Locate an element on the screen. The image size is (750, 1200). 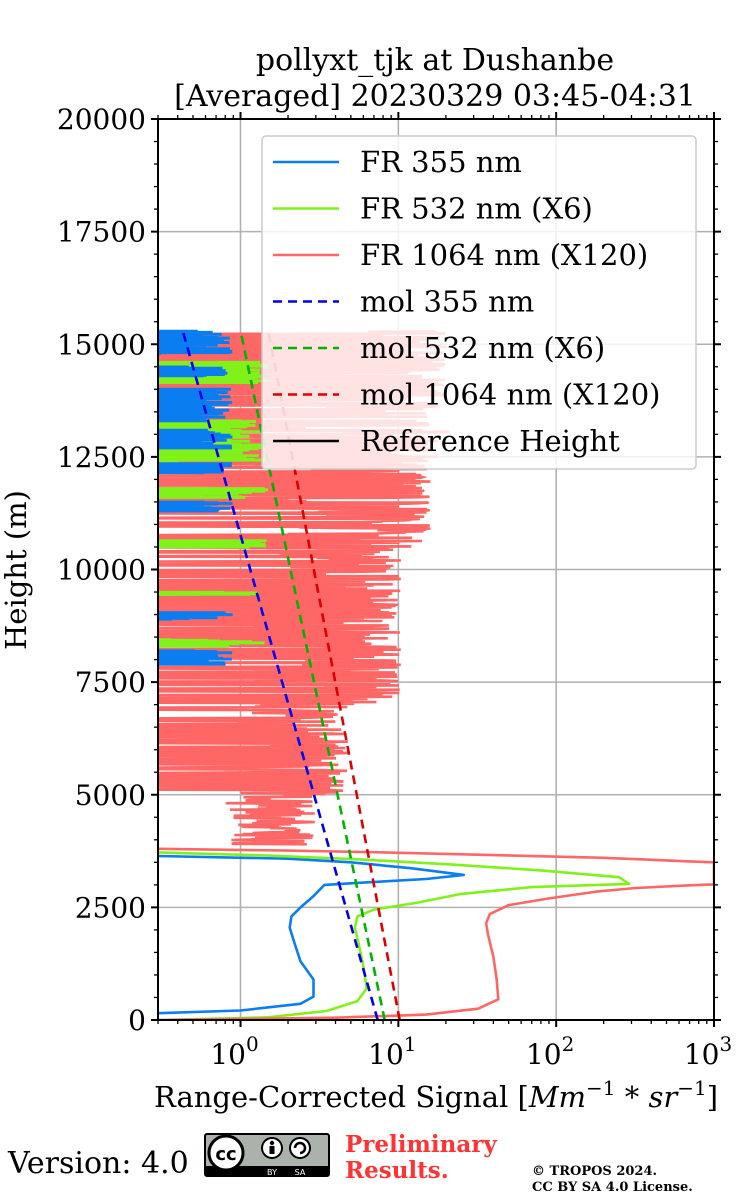
legend-label-0: FR 355 nm is located at coordinates (441, 162).